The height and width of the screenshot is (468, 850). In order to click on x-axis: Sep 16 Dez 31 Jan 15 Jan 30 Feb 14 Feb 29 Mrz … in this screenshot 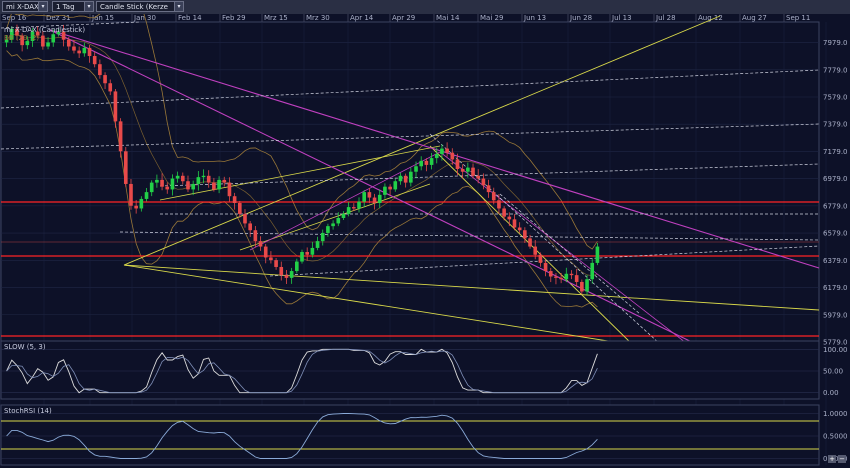, I will do `click(405, 18)`.